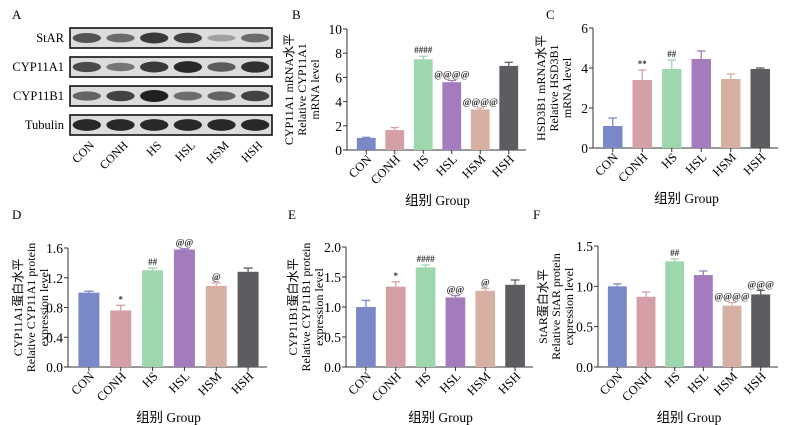 Image resolution: width=787 pixels, height=425 pixels. I want to click on bar-group-hs: #### HS, so click(424, 322).